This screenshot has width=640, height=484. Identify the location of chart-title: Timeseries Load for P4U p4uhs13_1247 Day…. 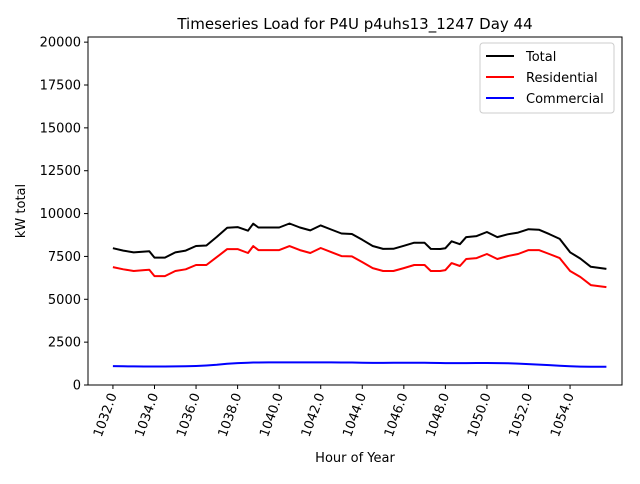
(354, 24).